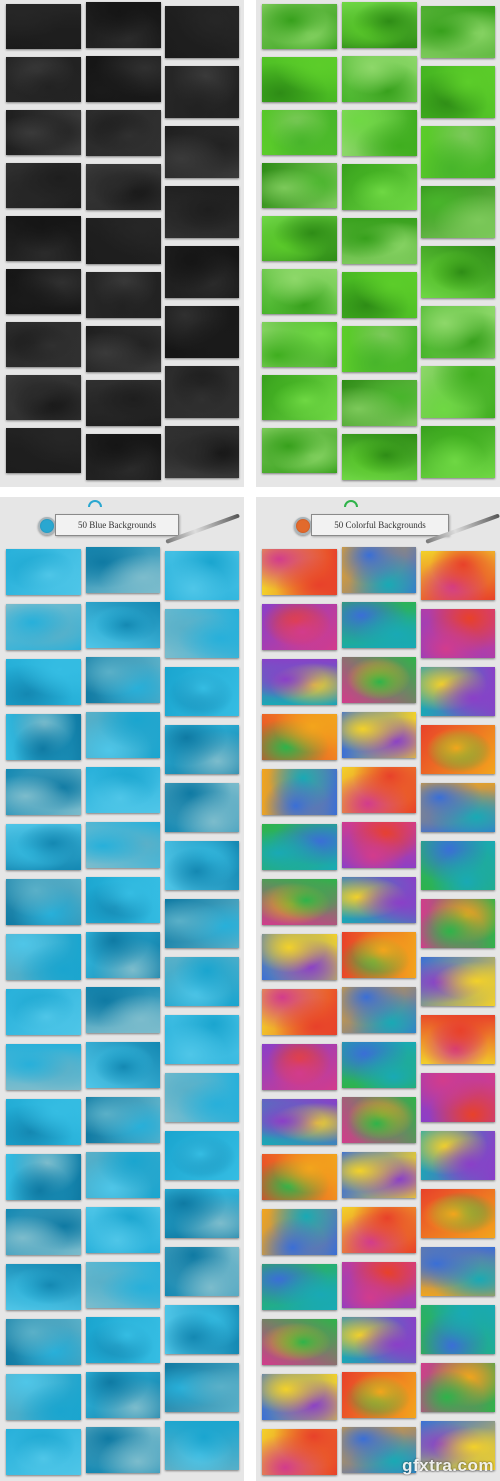  What do you see at coordinates (380, 525) in the screenshot?
I see `panel-title: 50 Colorful Backgrounds` at bounding box center [380, 525].